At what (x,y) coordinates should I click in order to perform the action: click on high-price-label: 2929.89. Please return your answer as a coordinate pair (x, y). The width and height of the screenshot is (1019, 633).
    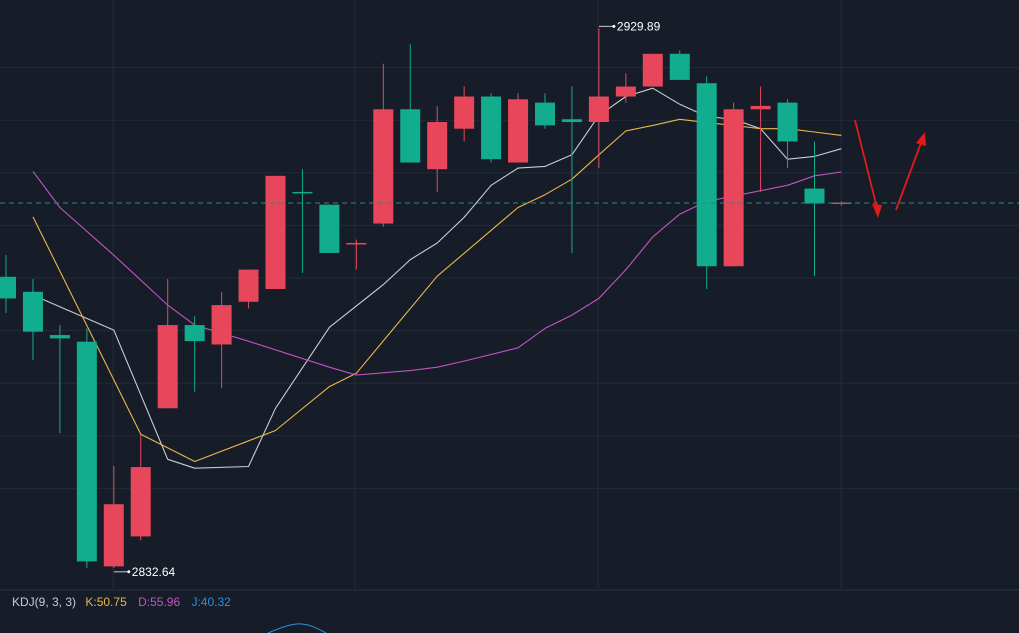
    Looking at the image, I should click on (639, 26).